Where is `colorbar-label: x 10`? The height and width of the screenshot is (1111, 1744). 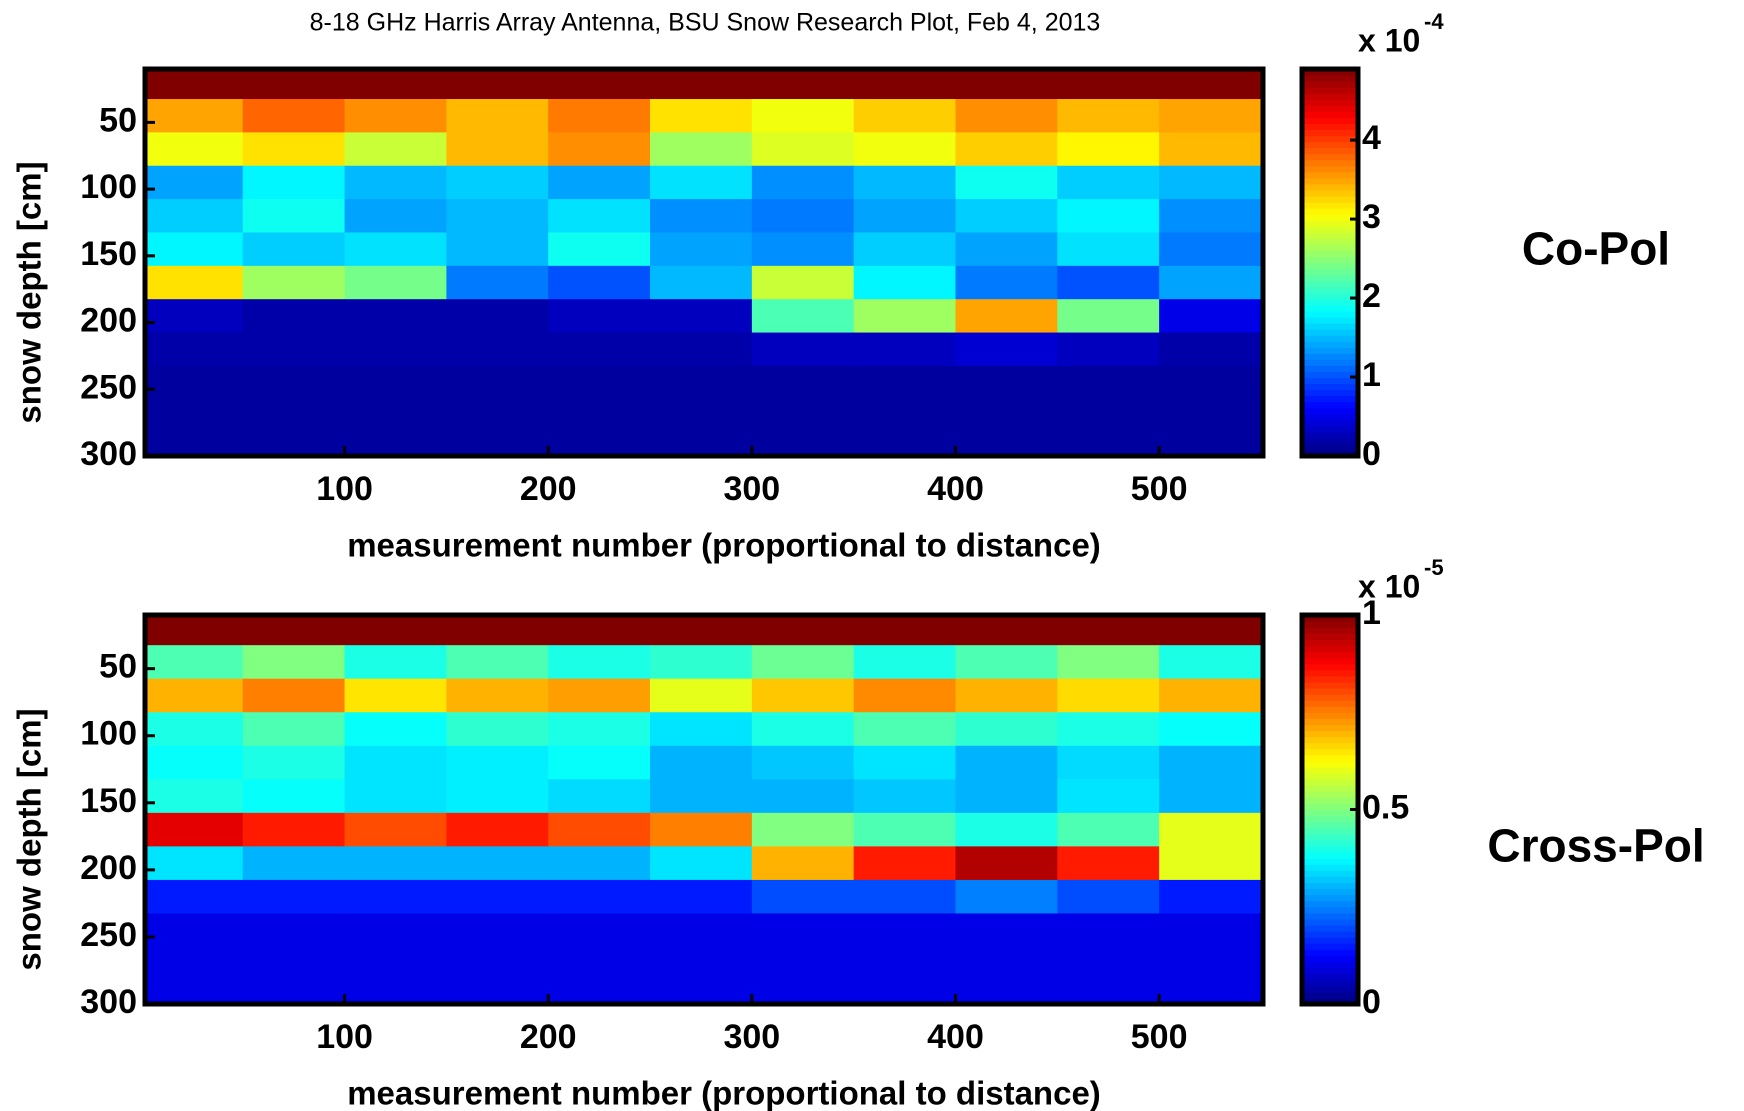 colorbar-label: x 10 is located at coordinates (1389, 40).